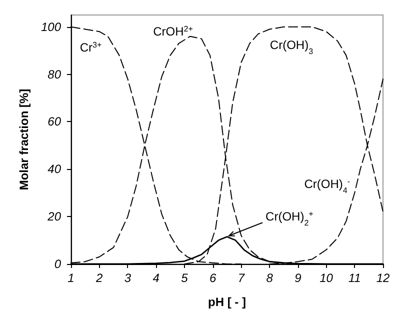  Describe the element at coordinates (292, 47) in the screenshot. I see `series-label: Cr(OH)$_{3}$` at that location.